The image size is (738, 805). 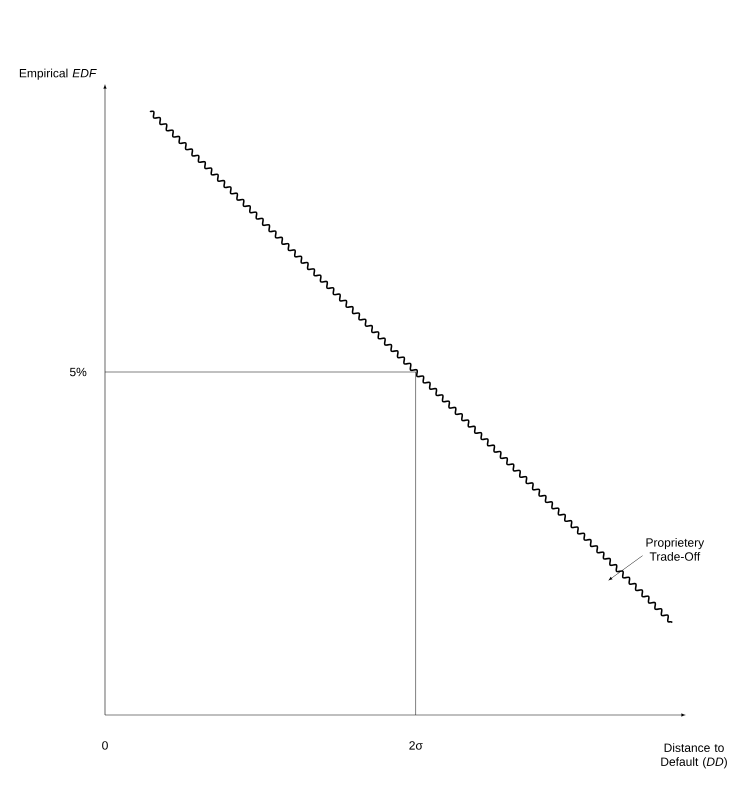 What do you see at coordinates (694, 755) in the screenshot?
I see `x-axis-title: Distance to Default (DD)` at bounding box center [694, 755].